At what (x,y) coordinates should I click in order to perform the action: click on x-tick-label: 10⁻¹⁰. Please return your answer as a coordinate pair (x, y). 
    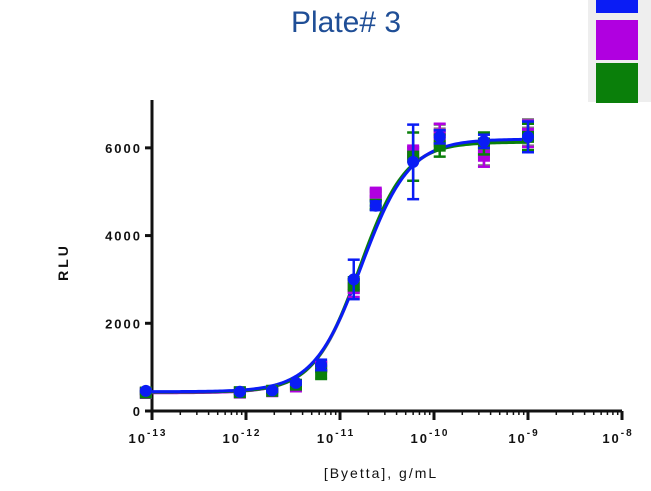
    Looking at the image, I should click on (430, 437).